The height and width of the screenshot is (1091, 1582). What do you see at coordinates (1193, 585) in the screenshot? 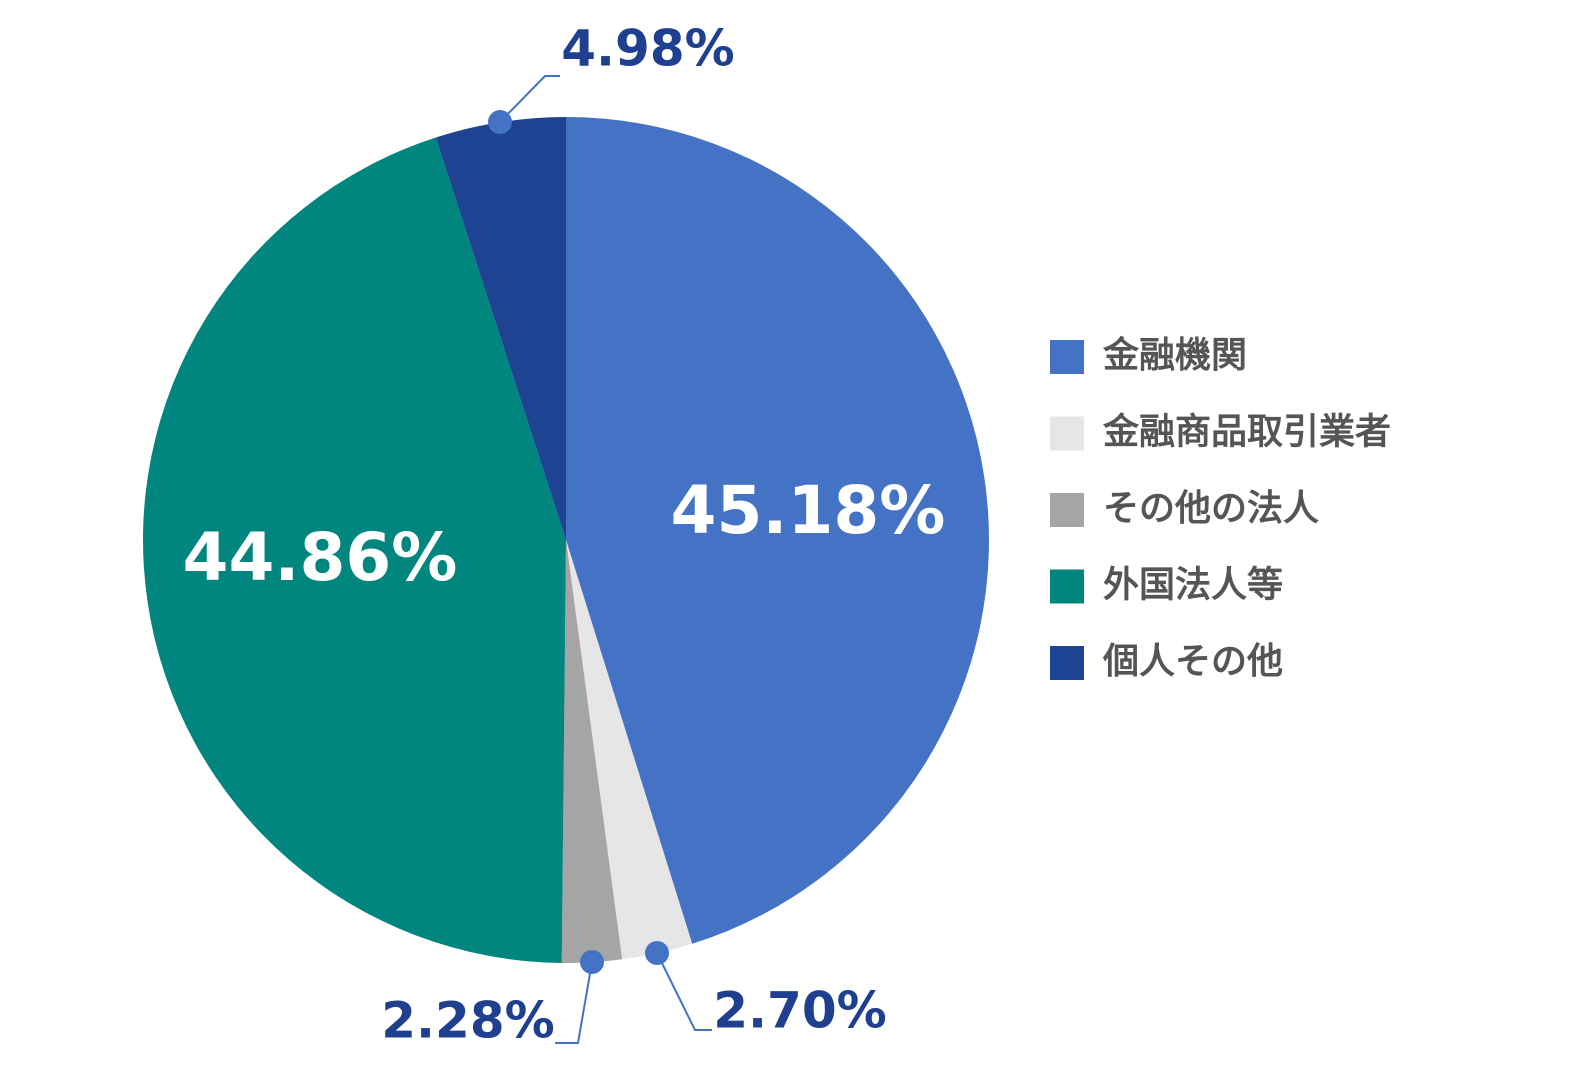
I see `legend-label: 外国法人等` at bounding box center [1193, 585].